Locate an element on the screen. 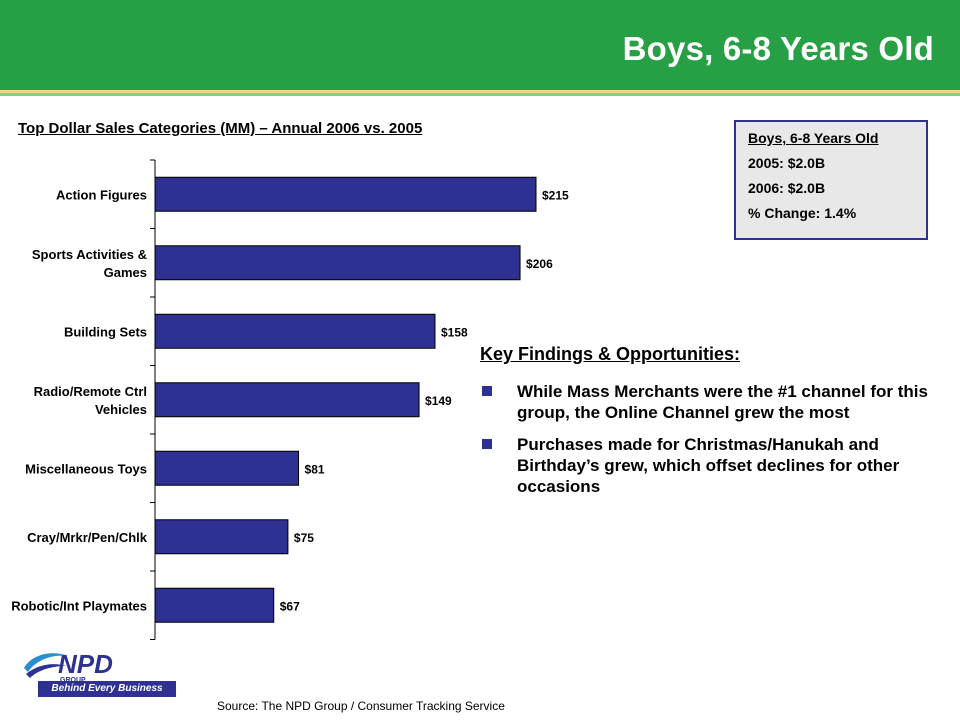 The image size is (960, 720). category-label: Robotic/Int Playmates is located at coordinates (79, 605).